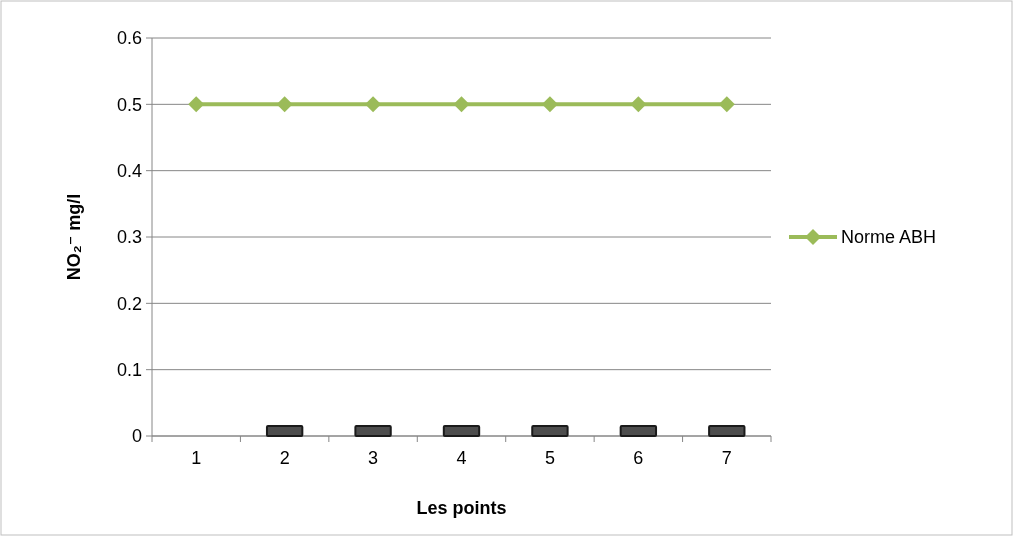 The width and height of the screenshot is (1013, 536). What do you see at coordinates (129, 303) in the screenshot?
I see `y-tick-label: 0.2` at bounding box center [129, 303].